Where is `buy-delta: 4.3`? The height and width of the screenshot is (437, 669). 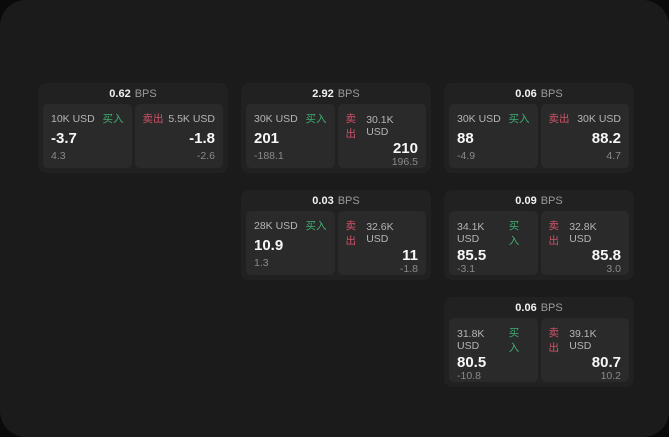
buy-delta: 4.3 is located at coordinates (58, 156).